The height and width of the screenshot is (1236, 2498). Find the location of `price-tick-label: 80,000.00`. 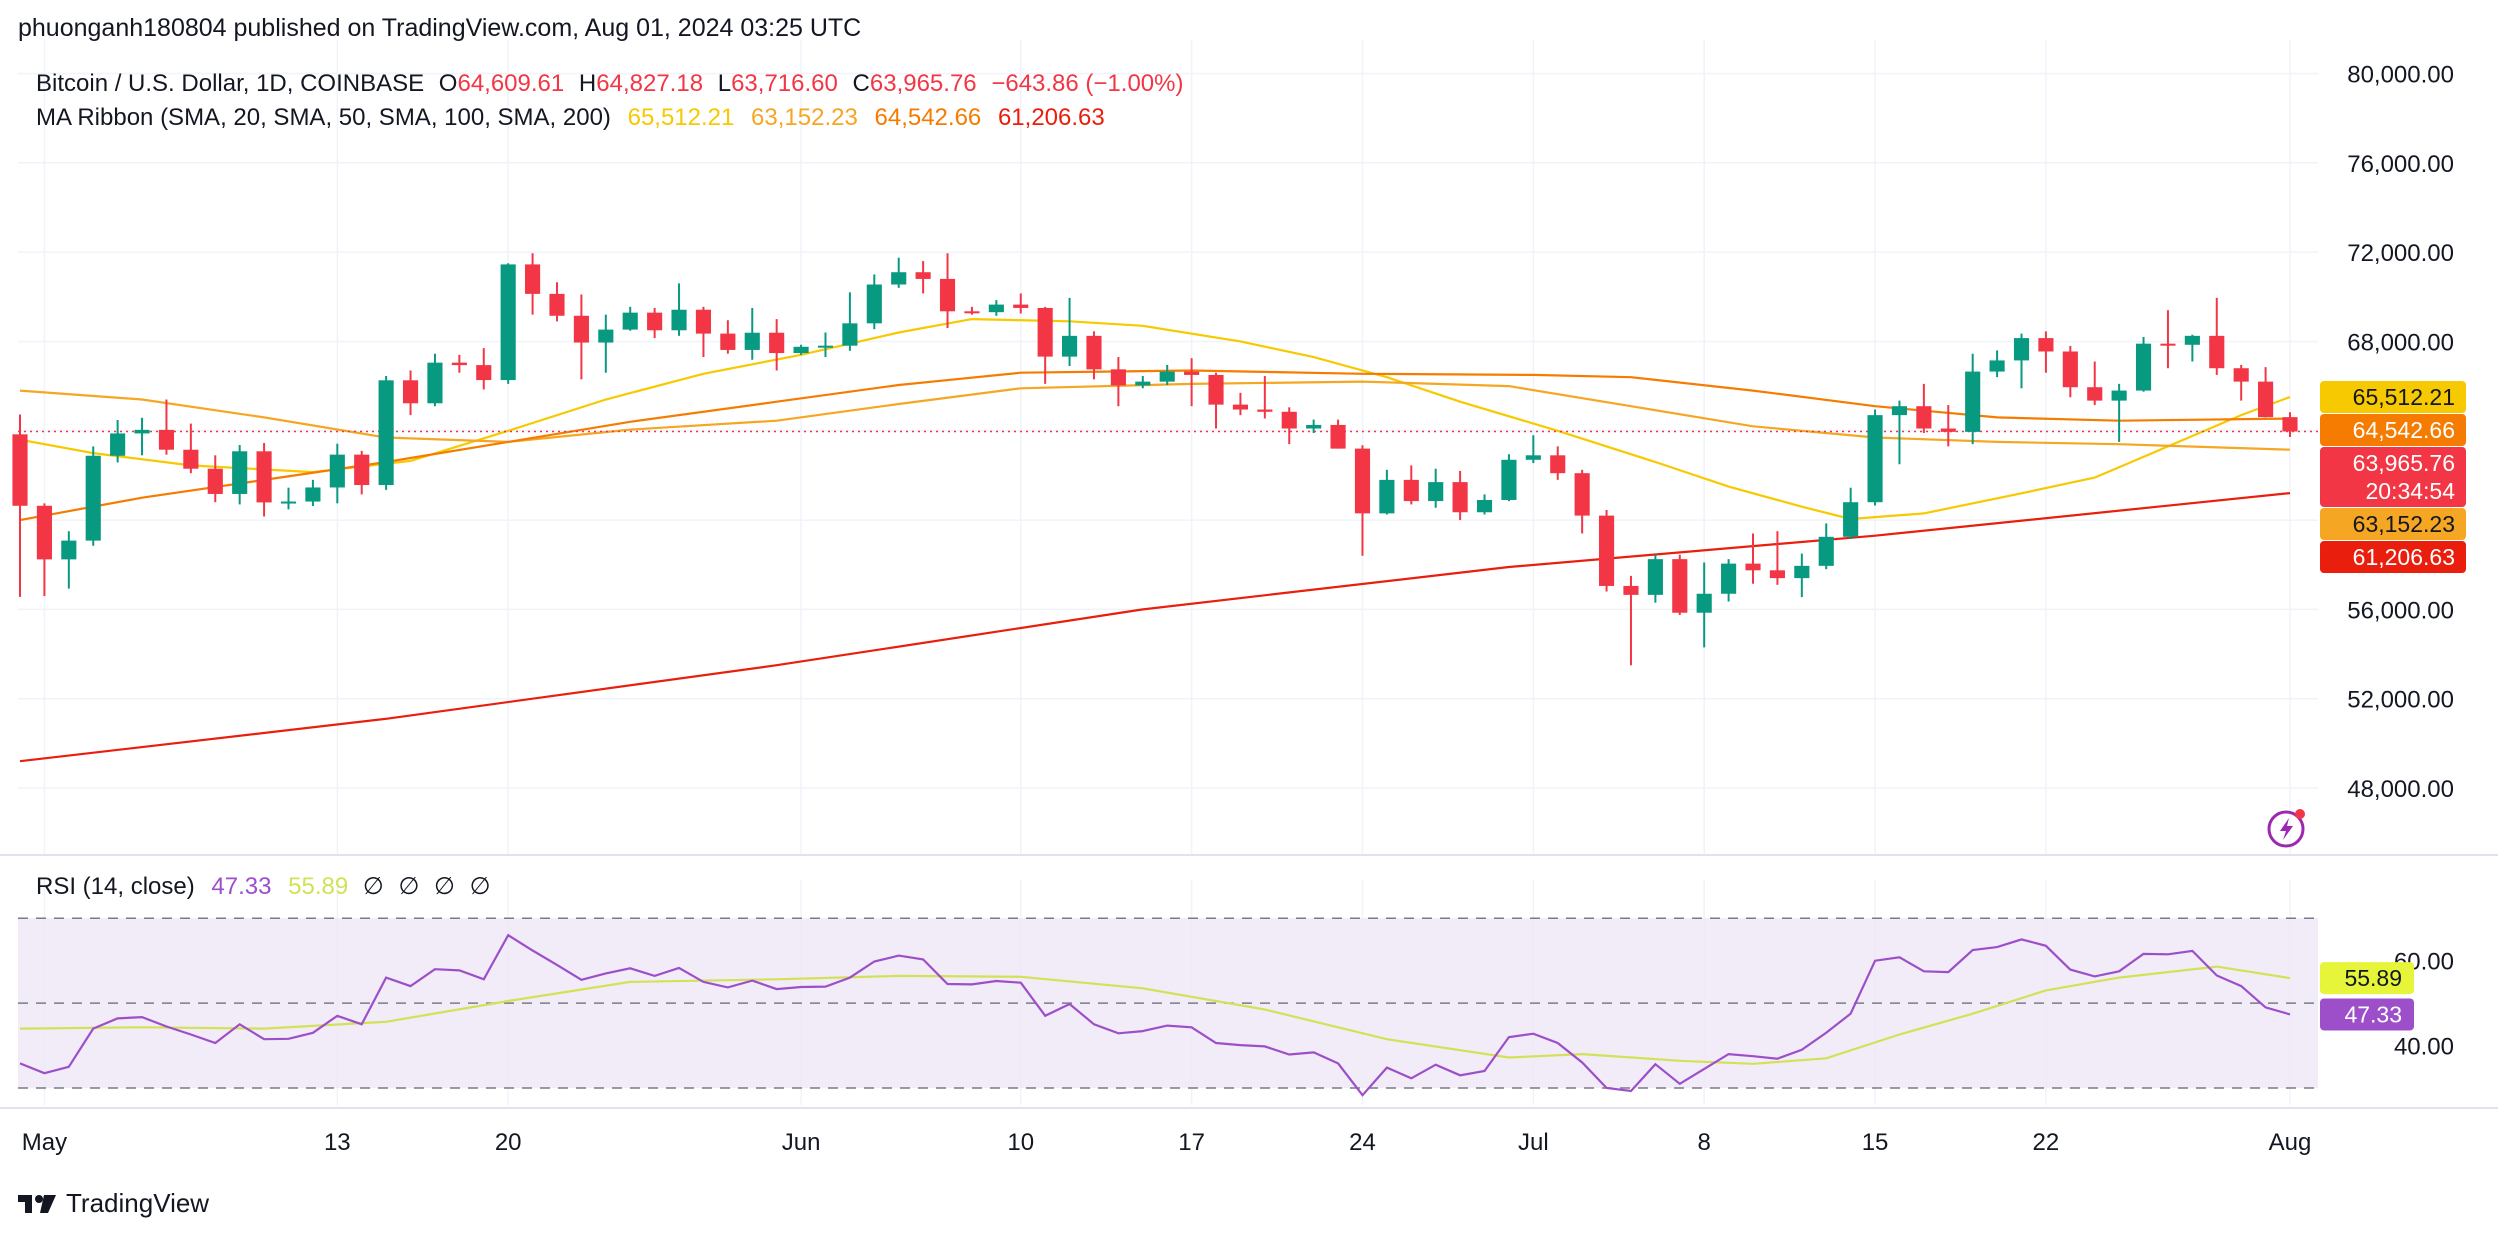

price-tick-label: 80,000.00 is located at coordinates (2400, 74).